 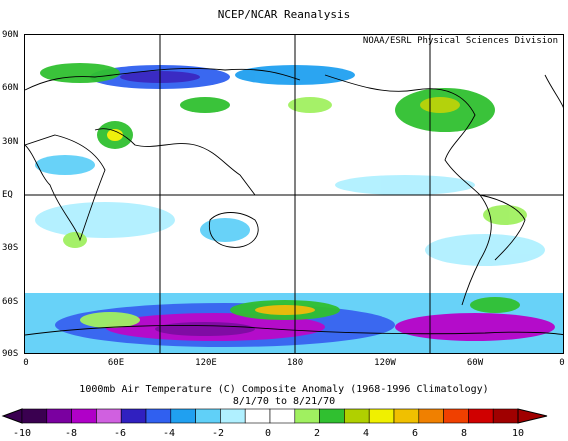 What do you see at coordinates (169, 433) in the screenshot?
I see `colorbar-label: -4` at bounding box center [169, 433].